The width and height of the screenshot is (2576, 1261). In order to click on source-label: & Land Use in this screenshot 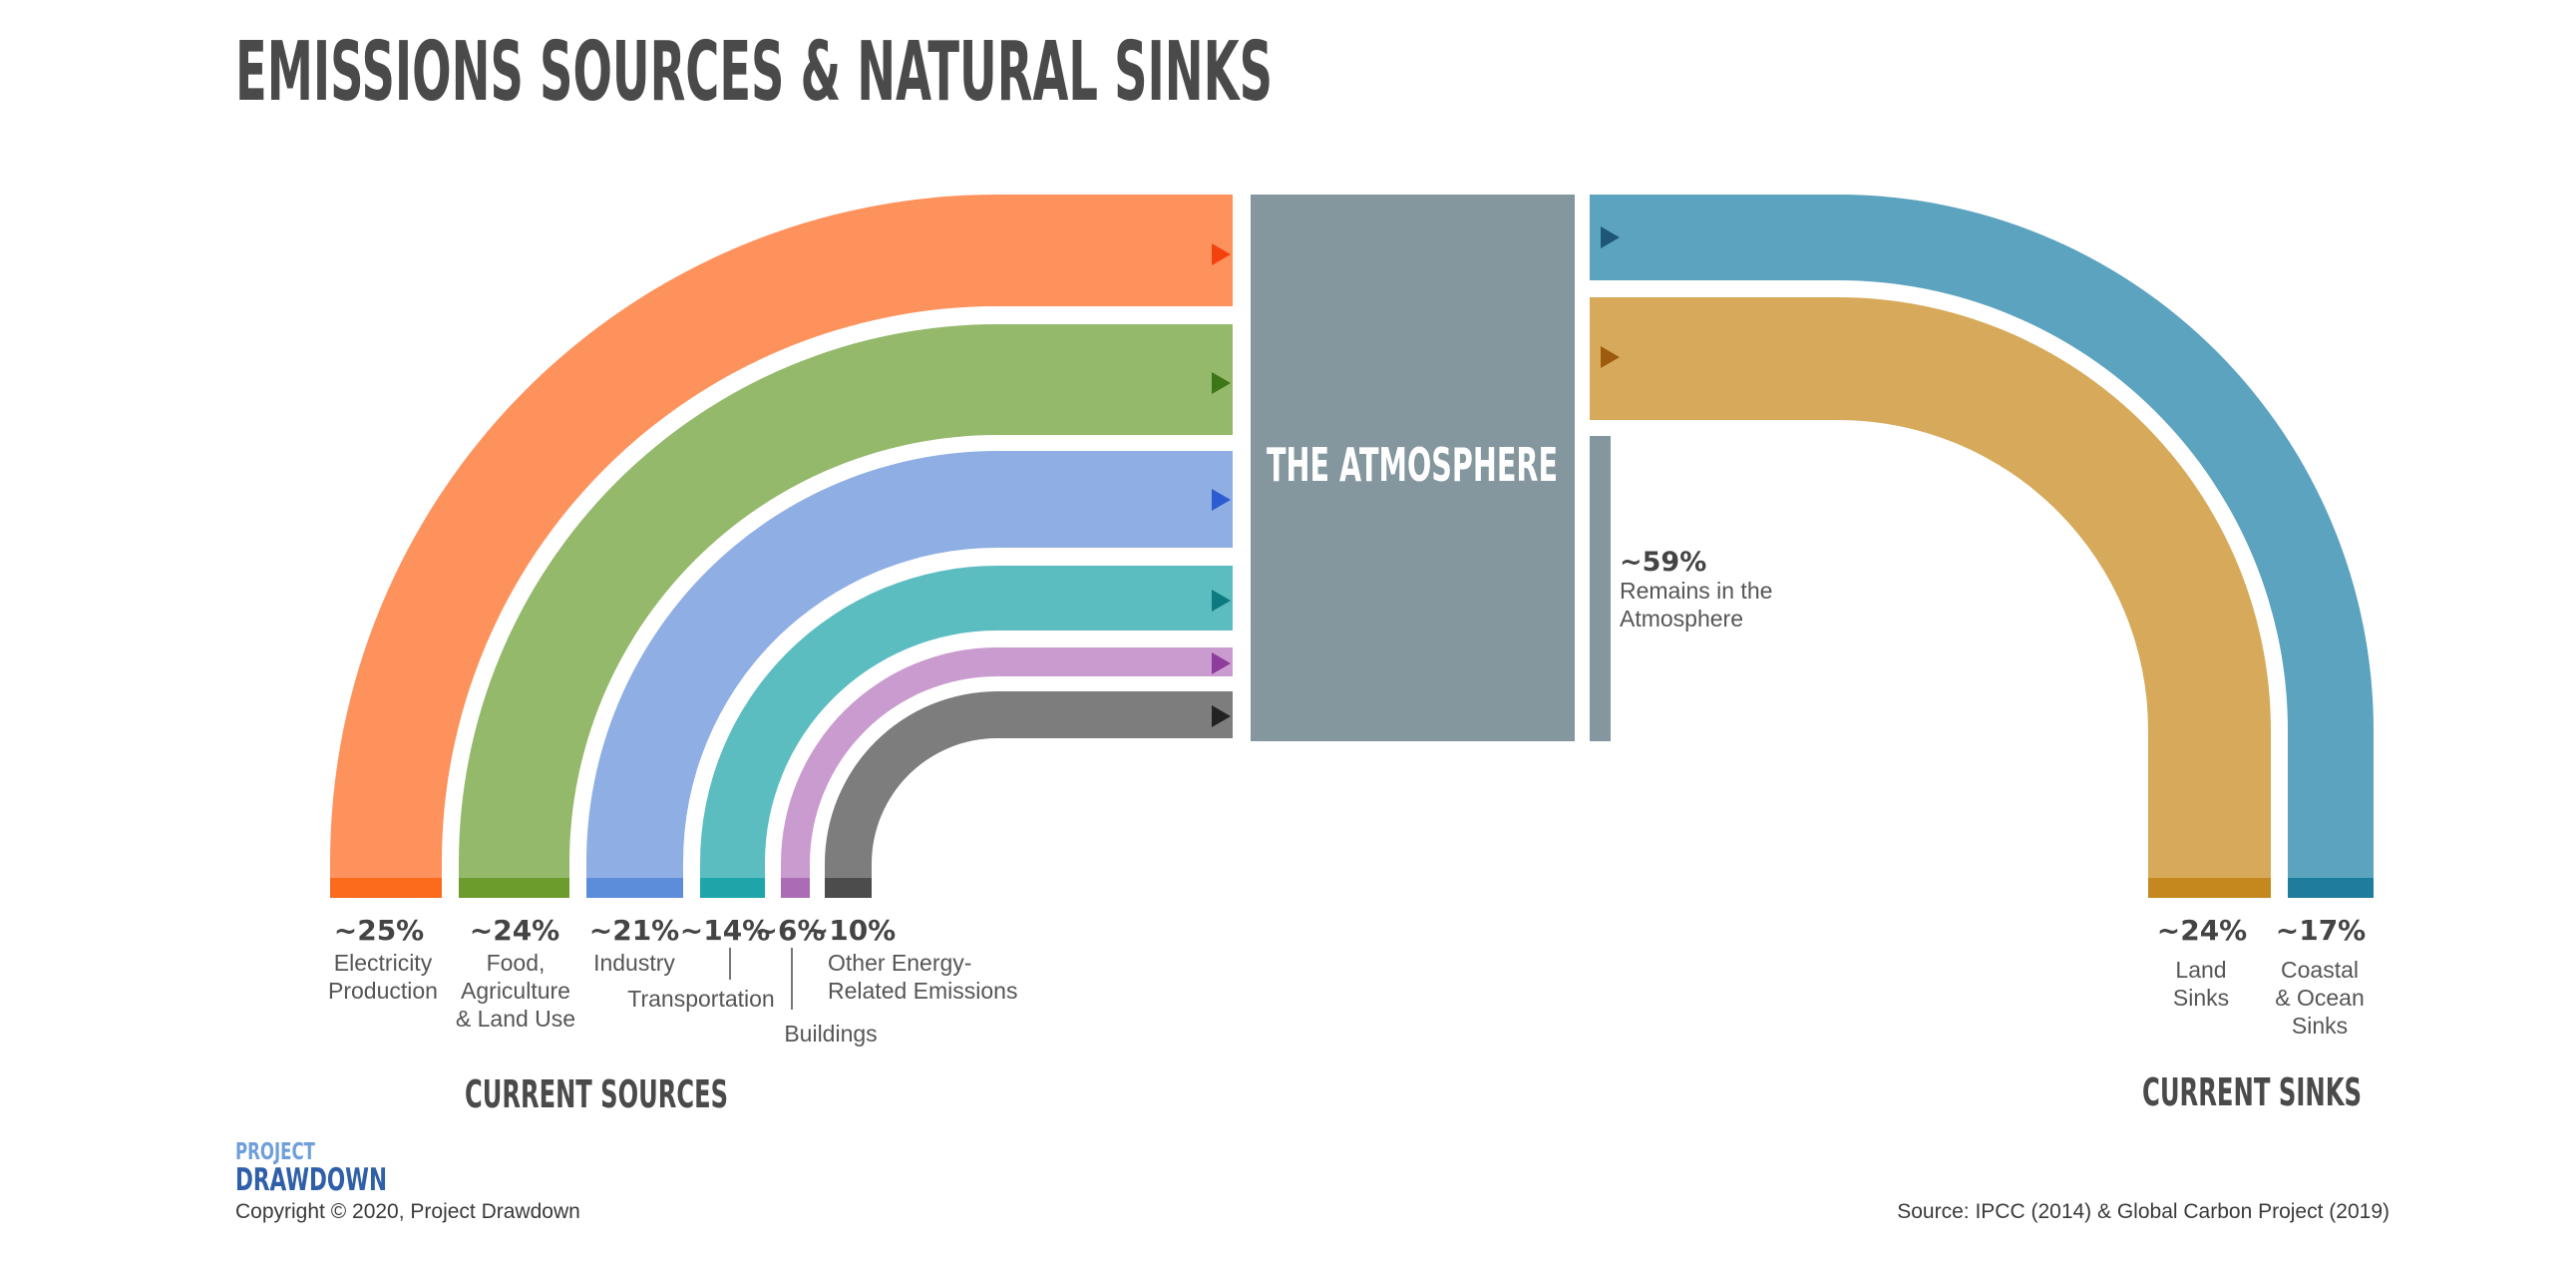, I will do `click(515, 1019)`.